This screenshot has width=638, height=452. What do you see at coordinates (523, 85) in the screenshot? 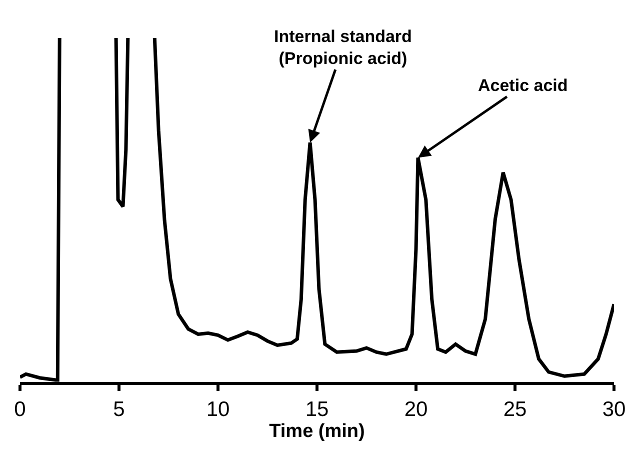
I see `annotation: Acetic acid` at bounding box center [523, 85].